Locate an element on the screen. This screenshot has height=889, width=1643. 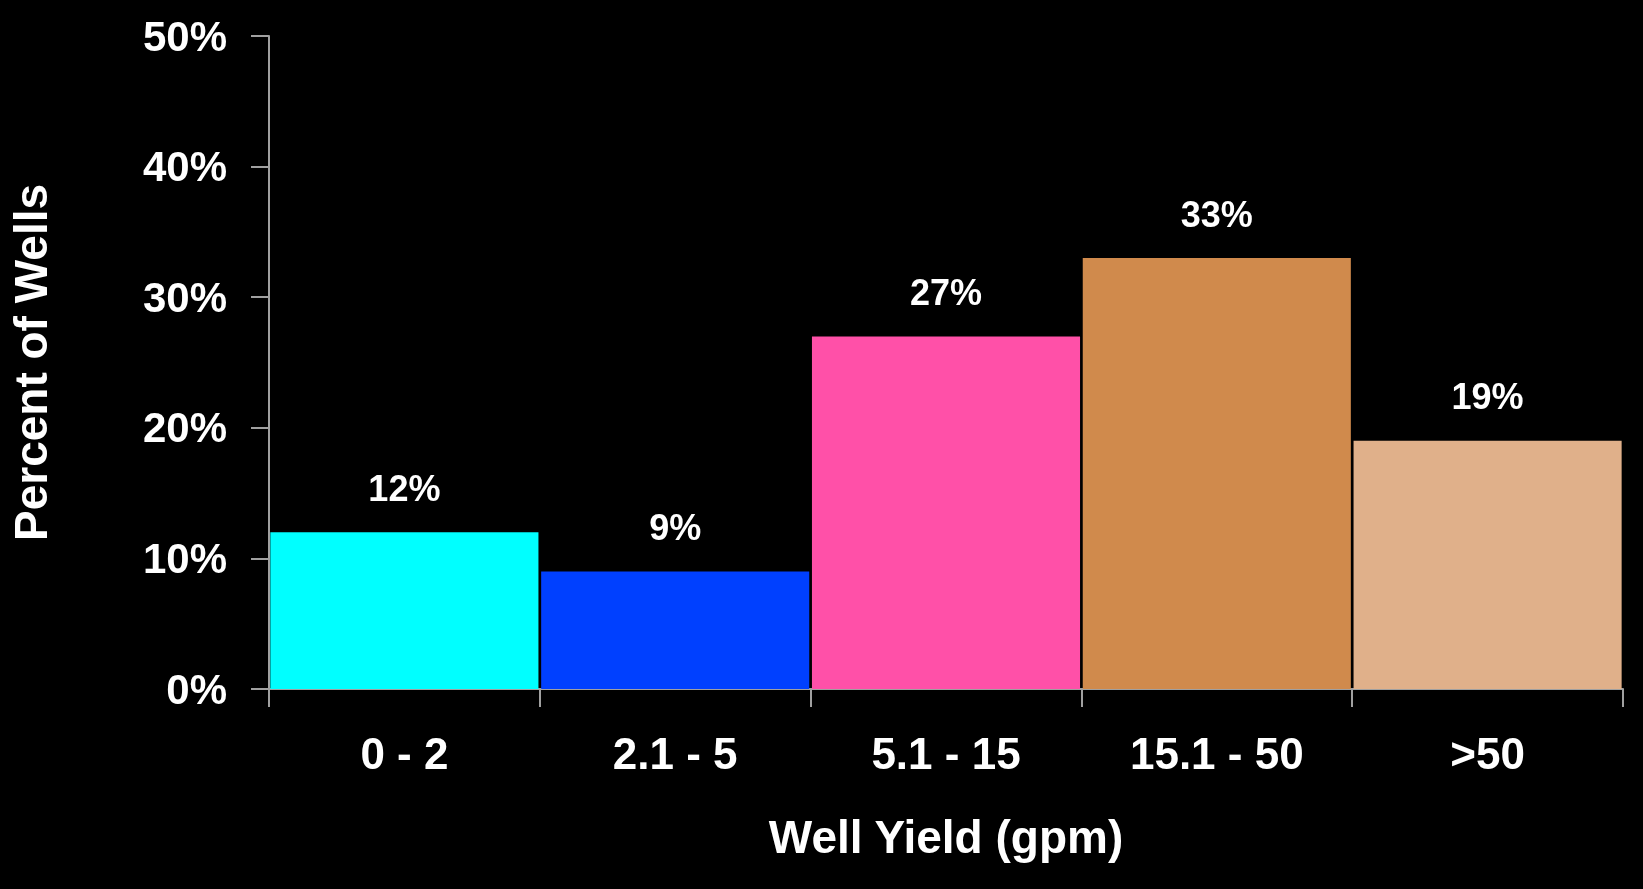
data-label: 33% is located at coordinates (1216, 214).